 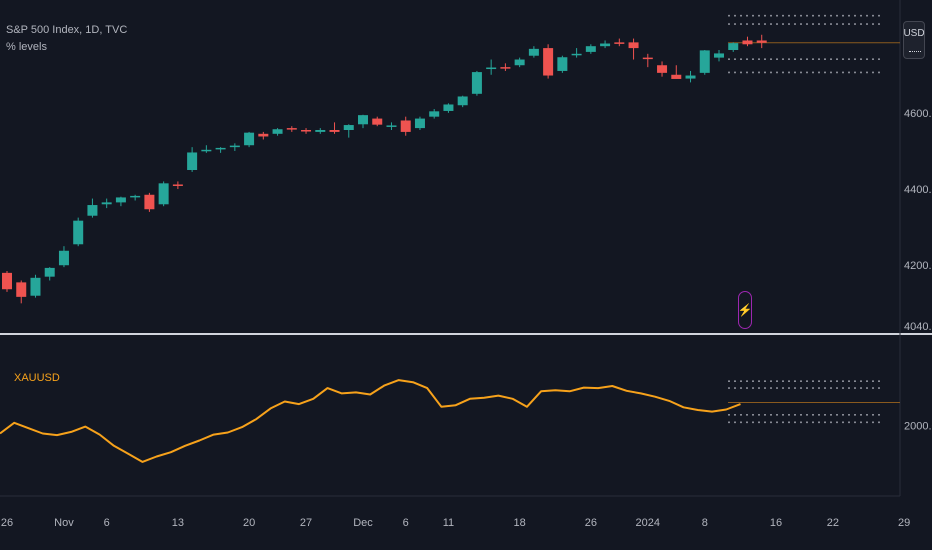 What do you see at coordinates (904, 523) in the screenshot?
I see `time-tick-label: 29` at bounding box center [904, 523].